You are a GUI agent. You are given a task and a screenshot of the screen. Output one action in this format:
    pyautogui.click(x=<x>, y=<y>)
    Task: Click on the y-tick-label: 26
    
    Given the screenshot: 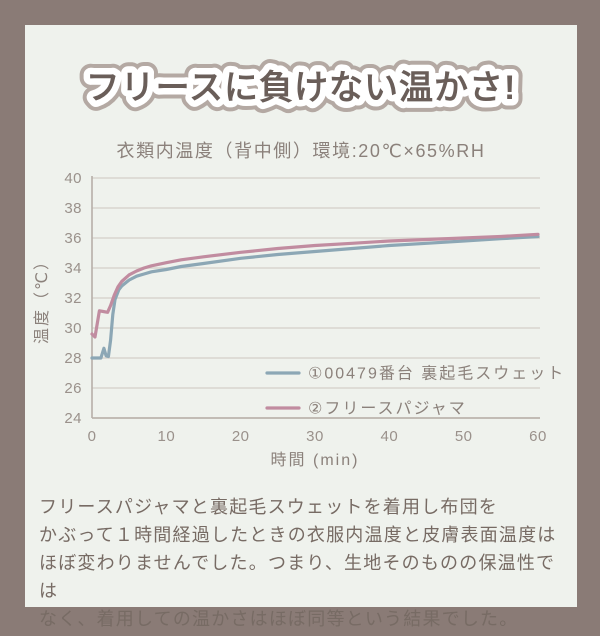 What is the action you would take?
    pyautogui.click(x=73, y=388)
    